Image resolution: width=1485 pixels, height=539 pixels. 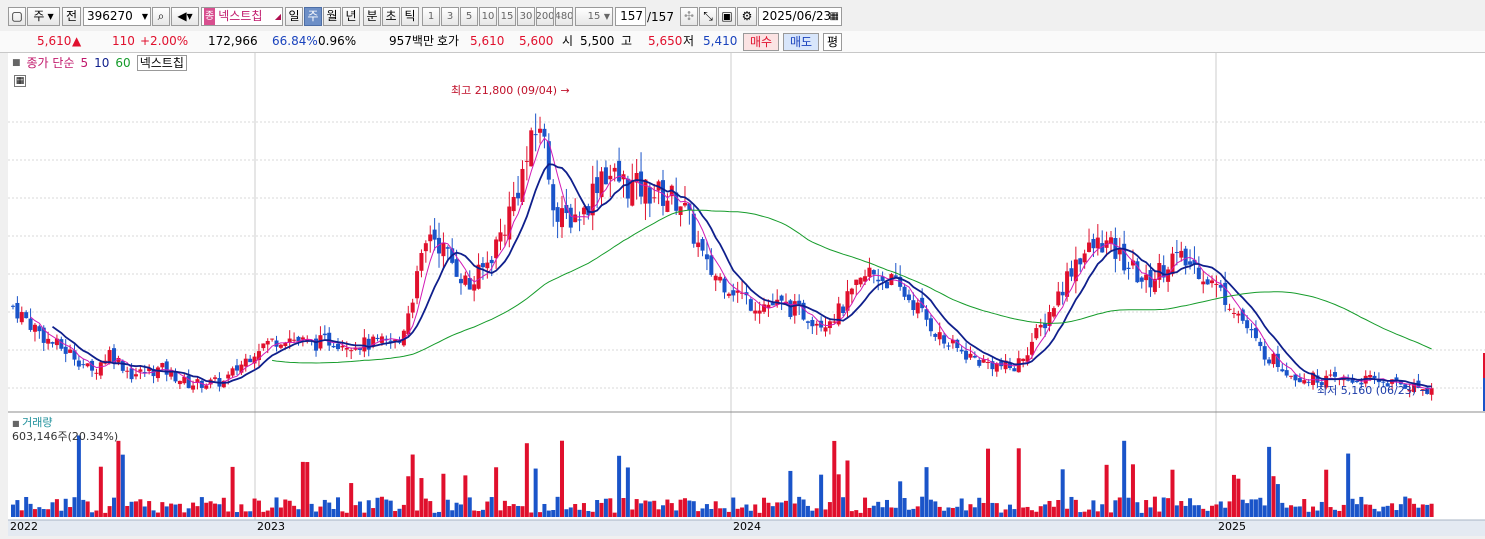 I want to click on calendar-icon: ▦, so click(x=834, y=16).